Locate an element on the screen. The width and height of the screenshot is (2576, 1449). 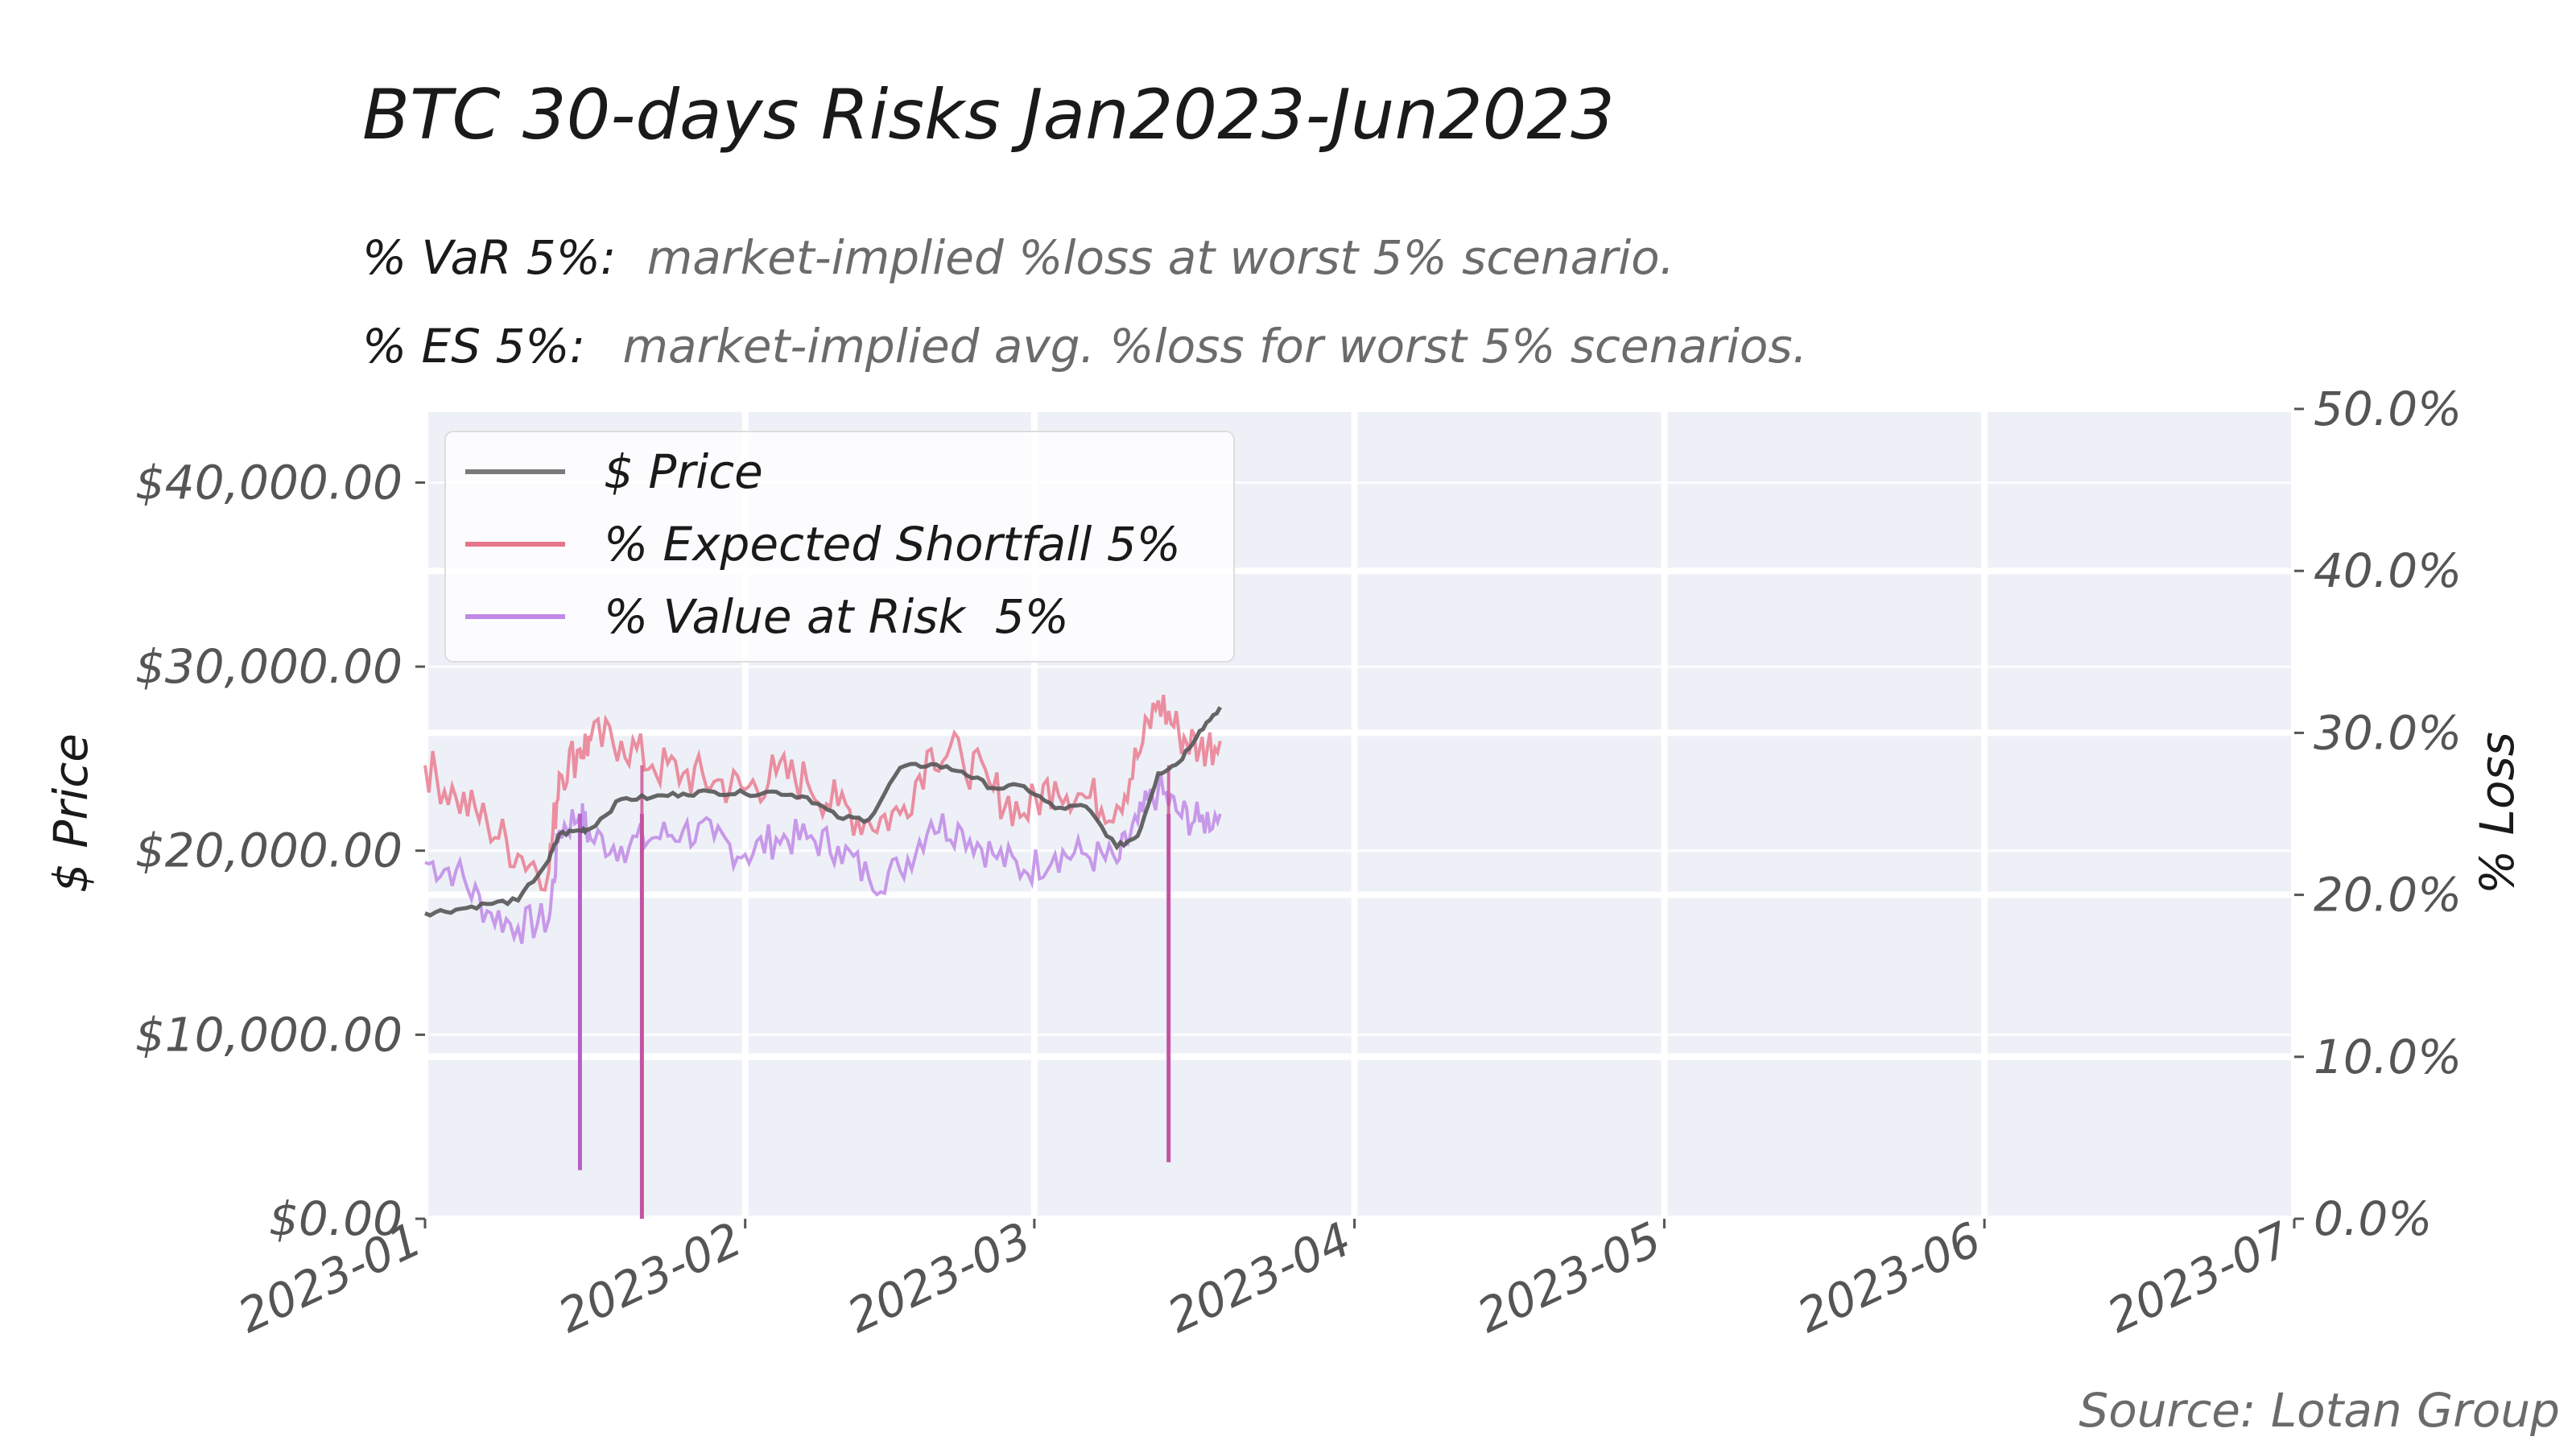
y-tick-right-label-0: 0.0% is located at coordinates (2373, 1218).